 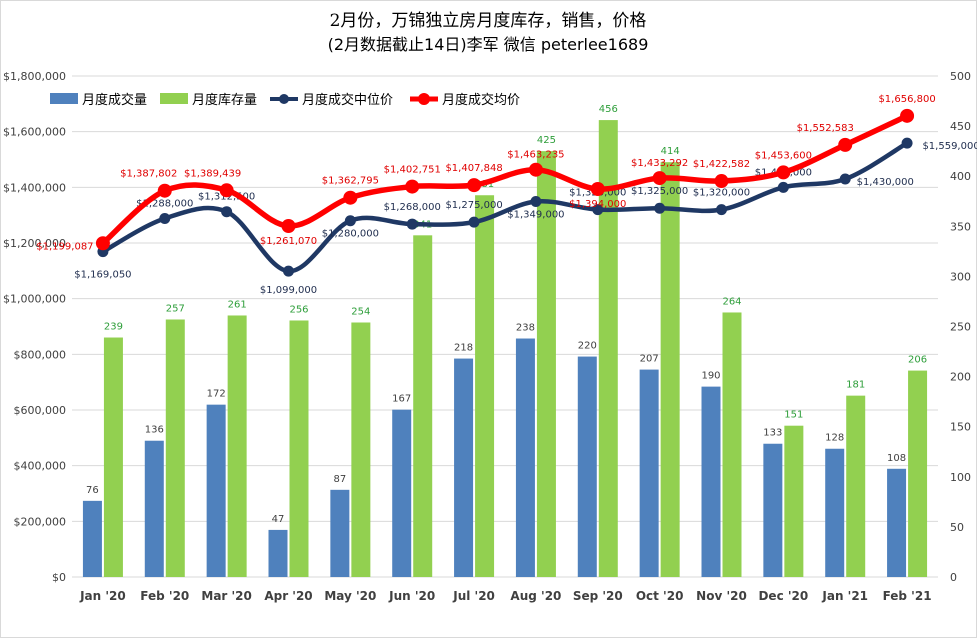 What do you see at coordinates (40, 521) in the screenshot?
I see `left-tick-label: $200,000` at bounding box center [40, 521].